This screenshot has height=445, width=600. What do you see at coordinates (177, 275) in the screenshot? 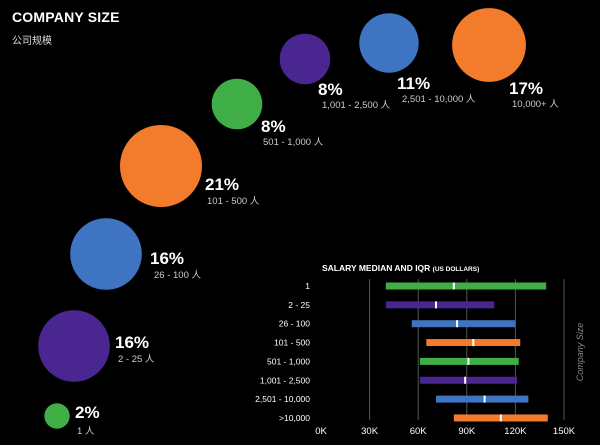
I see `size-range-label: 26 - 100 人` at bounding box center [177, 275].